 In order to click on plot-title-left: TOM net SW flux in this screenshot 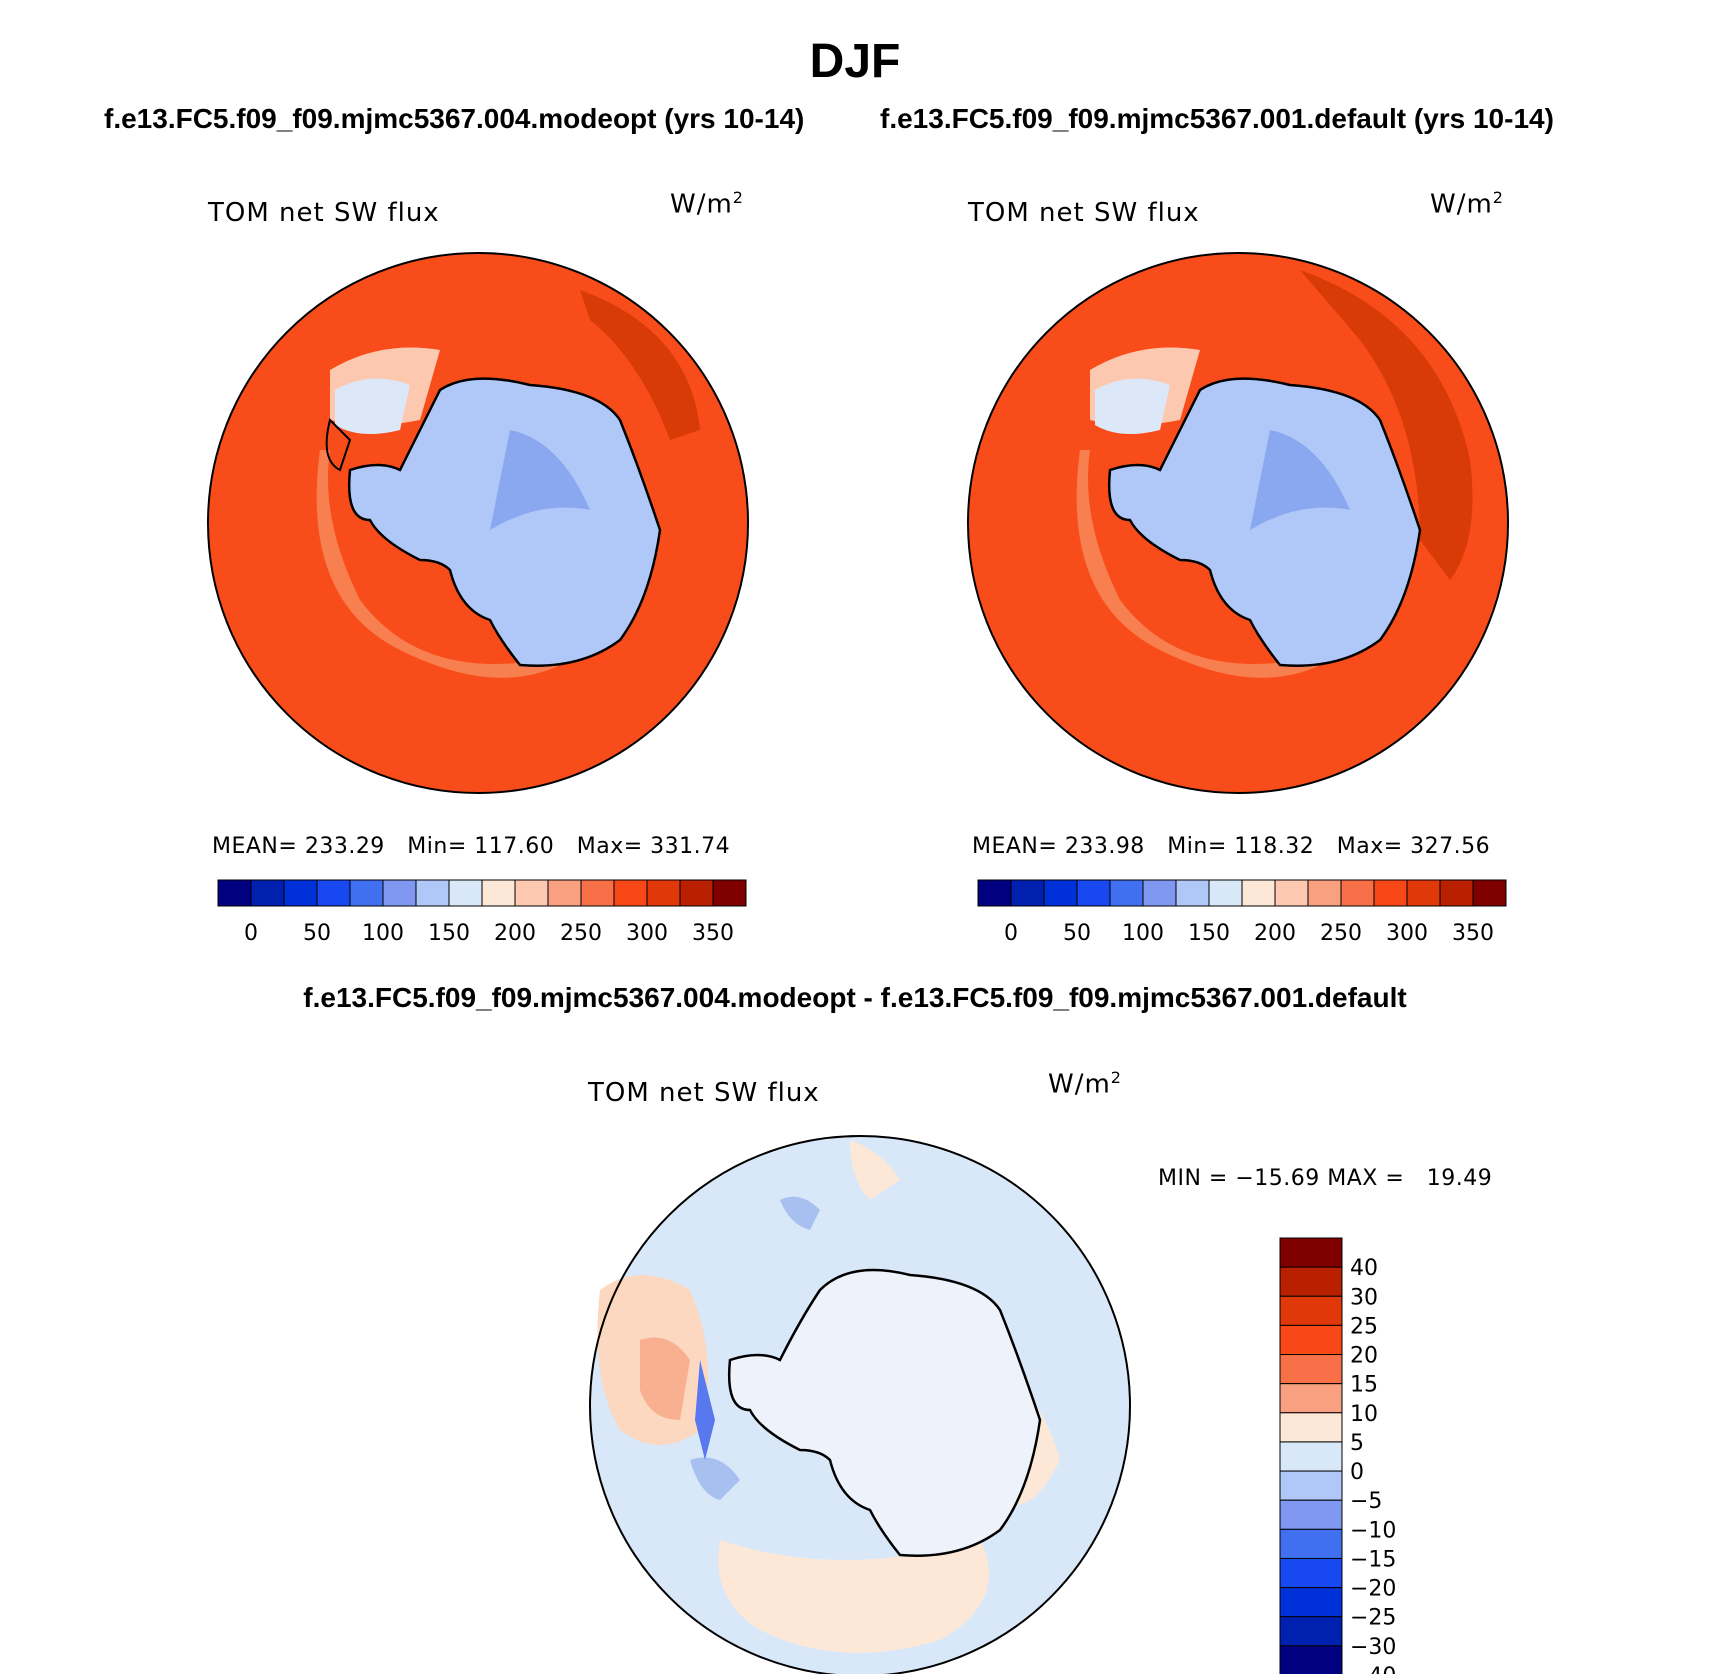, I will do `click(324, 213)`.